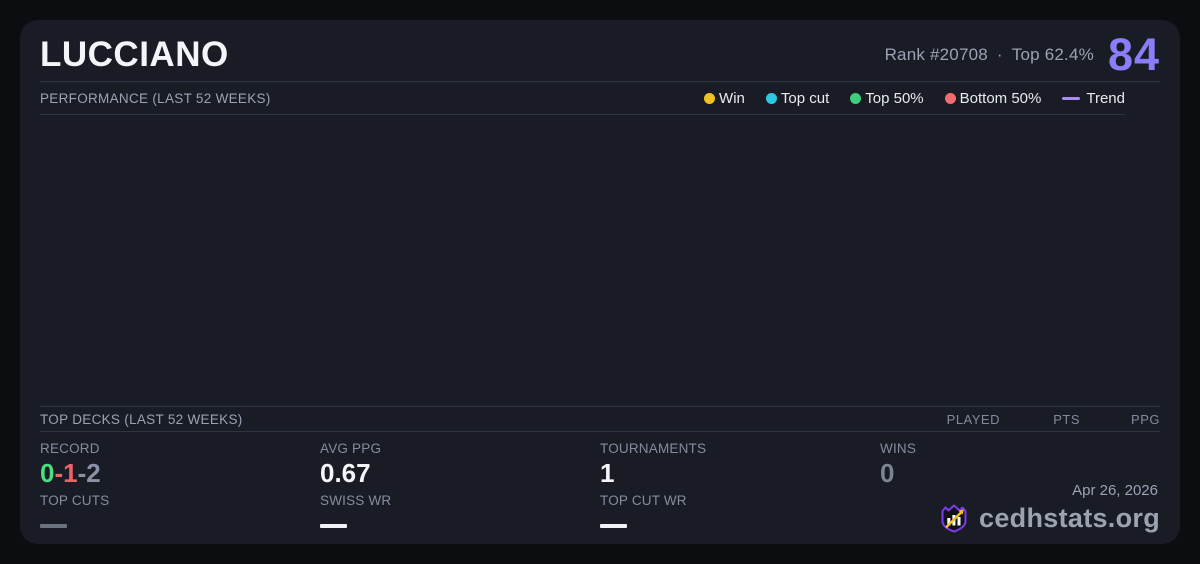  Describe the element at coordinates (954, 518) in the screenshot. I see `cedhstats-logo-icon` at that location.